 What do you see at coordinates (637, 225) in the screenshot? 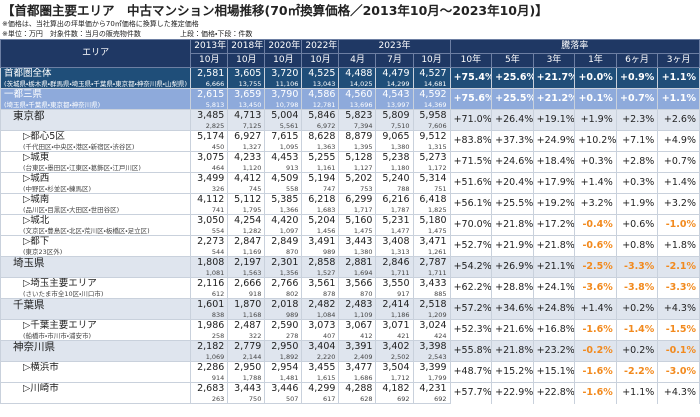
I see `change-rate: +0.6%` at bounding box center [637, 225].